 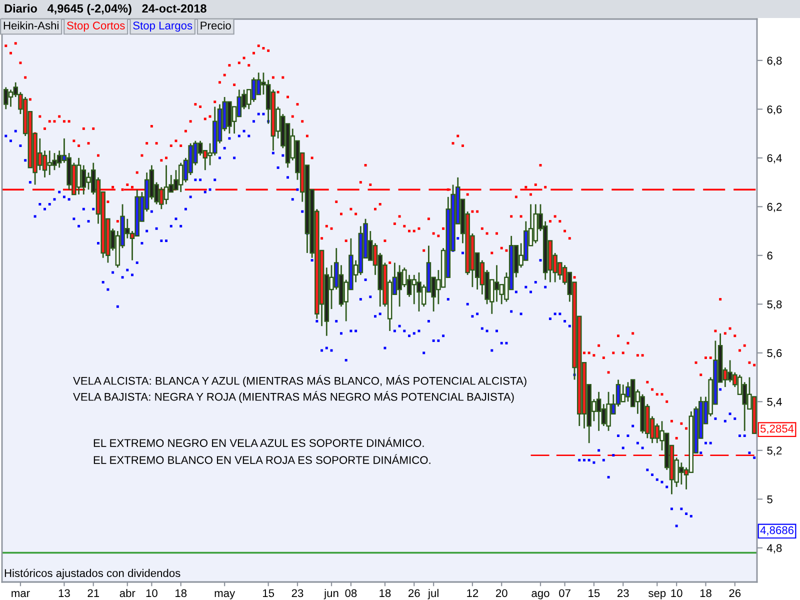 What do you see at coordinates (105, 9) in the screenshot?
I see `chart-title: Diario 4,9645 (-2,04%) 24-oct-2018` at bounding box center [105, 9].